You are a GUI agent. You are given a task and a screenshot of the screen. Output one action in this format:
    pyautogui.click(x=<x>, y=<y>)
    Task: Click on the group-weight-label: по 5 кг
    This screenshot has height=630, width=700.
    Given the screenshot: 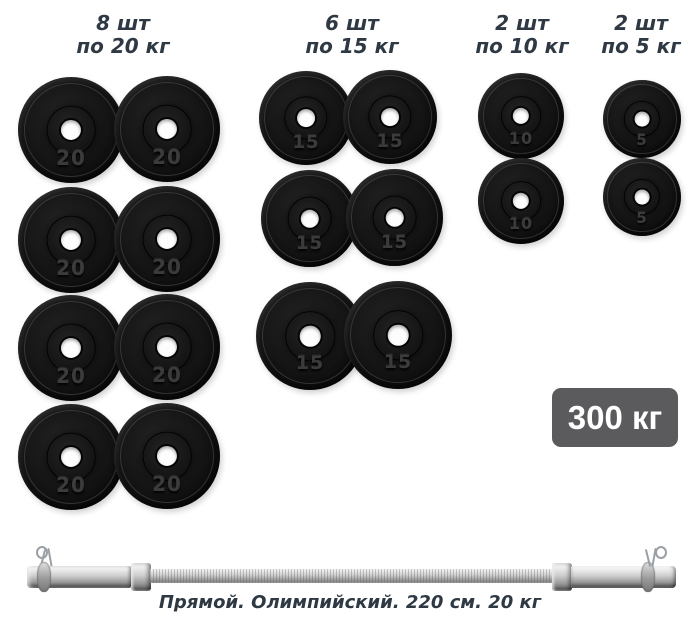 What is the action you would take?
    pyautogui.click(x=641, y=46)
    